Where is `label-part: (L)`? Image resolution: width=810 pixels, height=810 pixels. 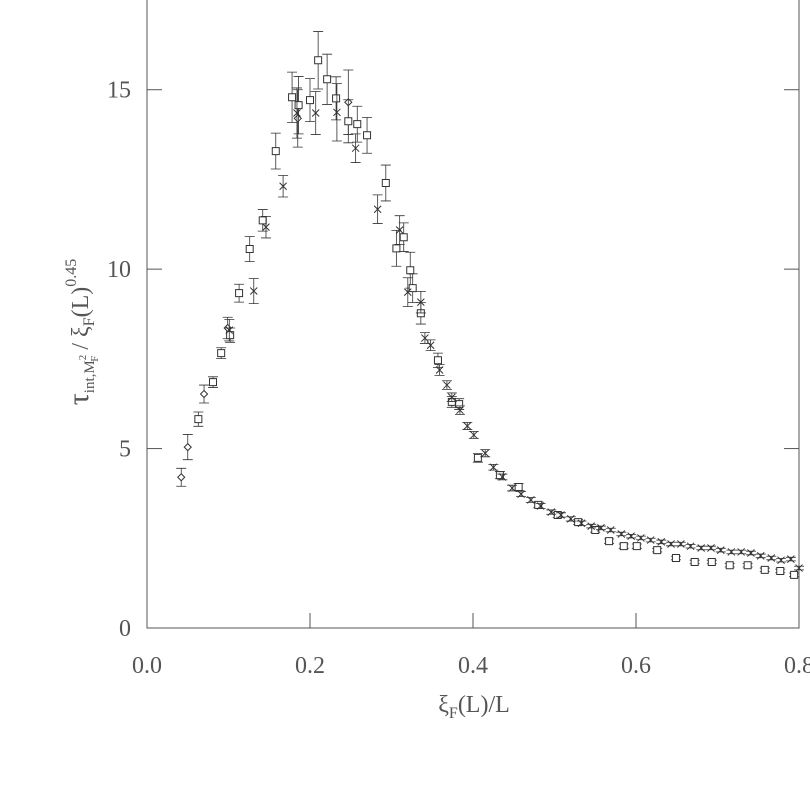
label-part: (L) is located at coordinates (81, 302).